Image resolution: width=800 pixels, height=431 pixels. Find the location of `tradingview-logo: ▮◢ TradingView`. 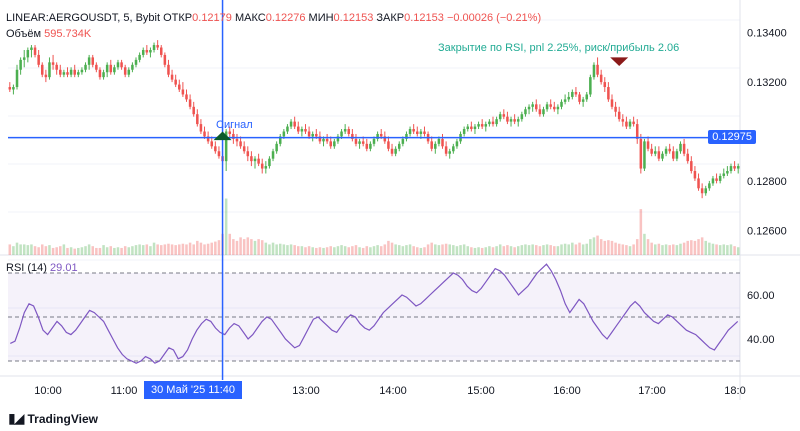

tradingview-logo: ▮◢ TradingView is located at coordinates (53, 418).